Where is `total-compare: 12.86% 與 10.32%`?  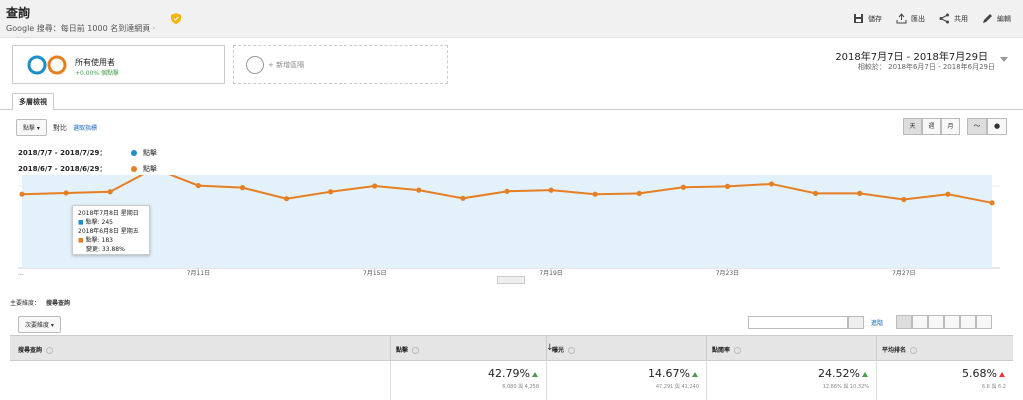
total-compare: 12.86% 與 10.32% is located at coordinates (845, 387).